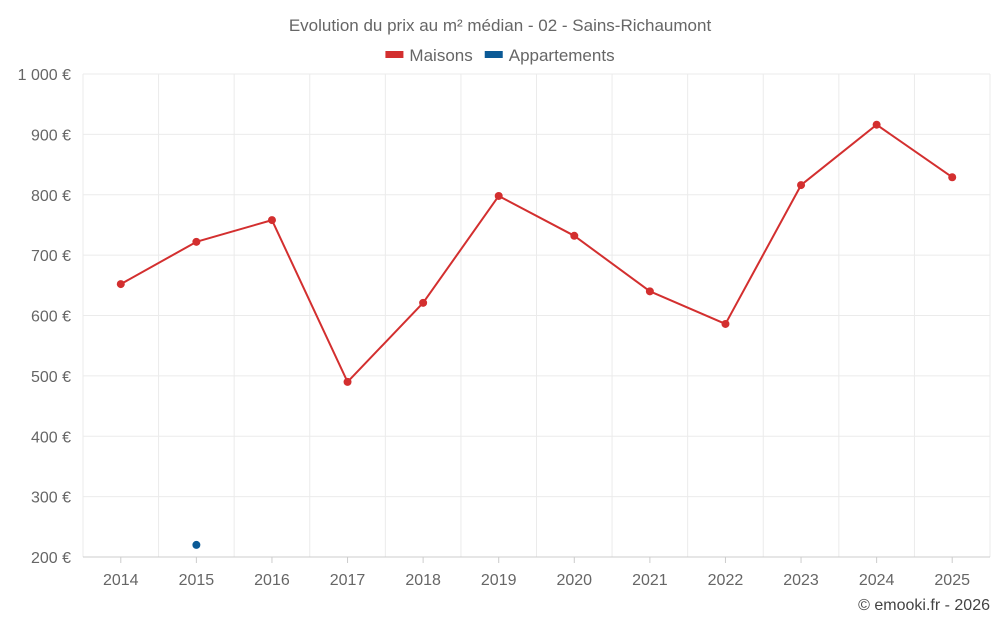  I want to click on data-point-appartements, so click(196, 544).